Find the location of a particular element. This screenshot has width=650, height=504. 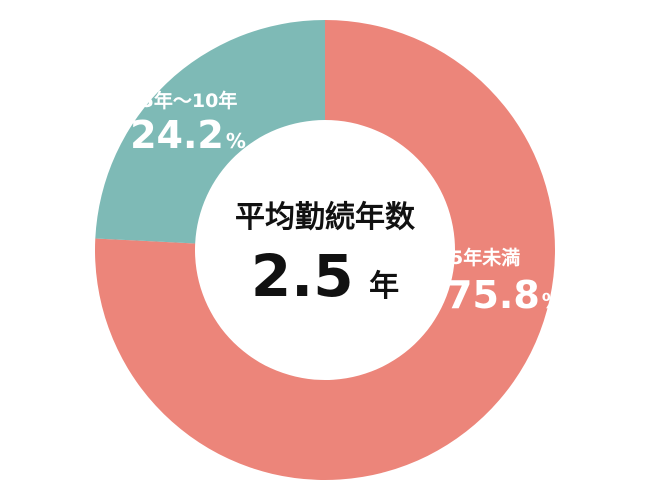

center-label: 平均勤続年数 2.5 年 is located at coordinates (325, 255).